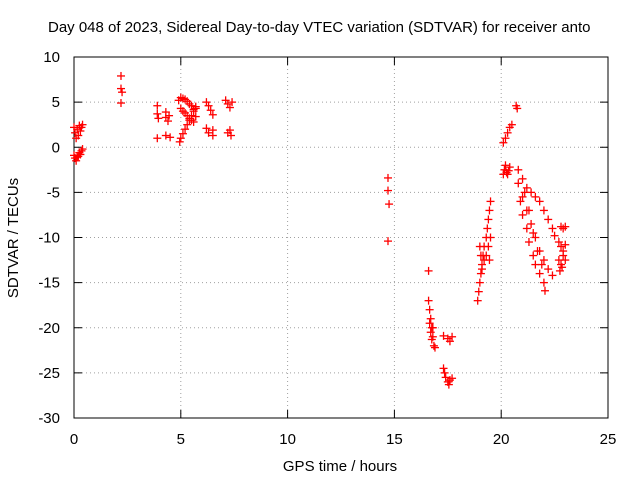 Image resolution: width=640 pixels, height=480 pixels. I want to click on y-tick-label: 5, so click(56, 102).